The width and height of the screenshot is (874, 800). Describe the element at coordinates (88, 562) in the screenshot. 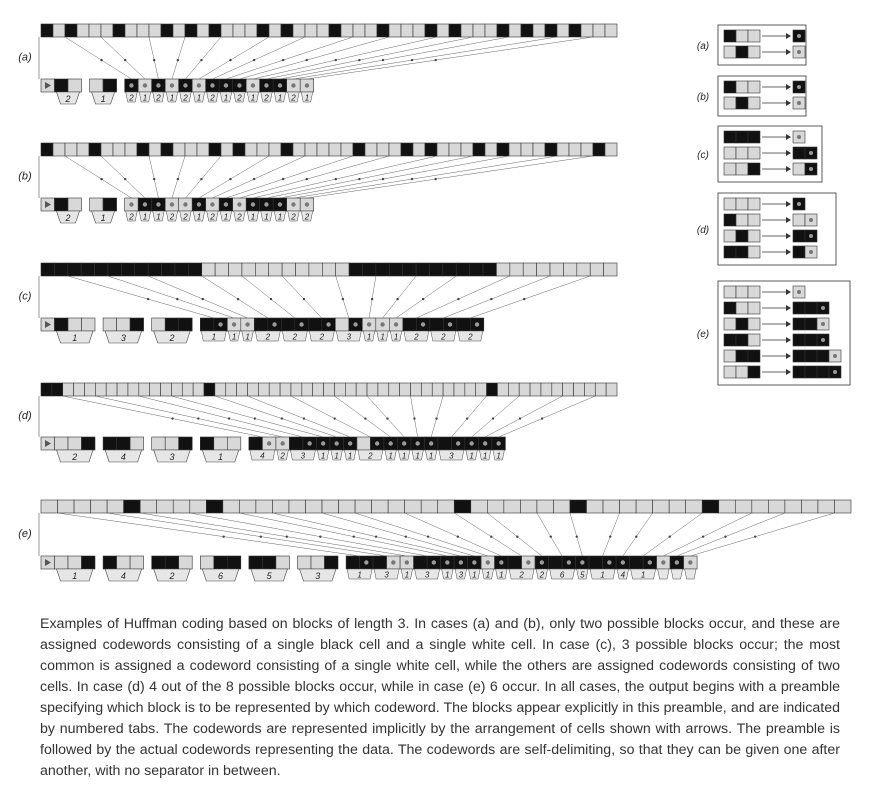

I see `preamble-cell` at that location.